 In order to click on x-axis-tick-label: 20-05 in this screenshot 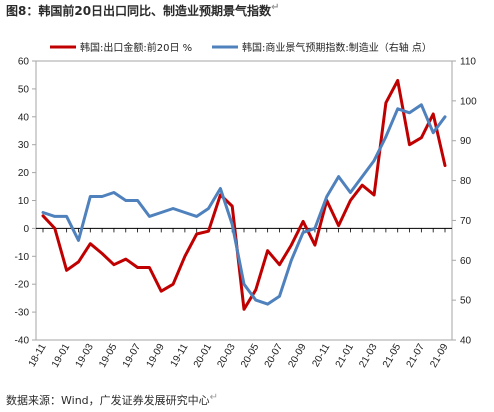, I will do `click(250, 356)`.